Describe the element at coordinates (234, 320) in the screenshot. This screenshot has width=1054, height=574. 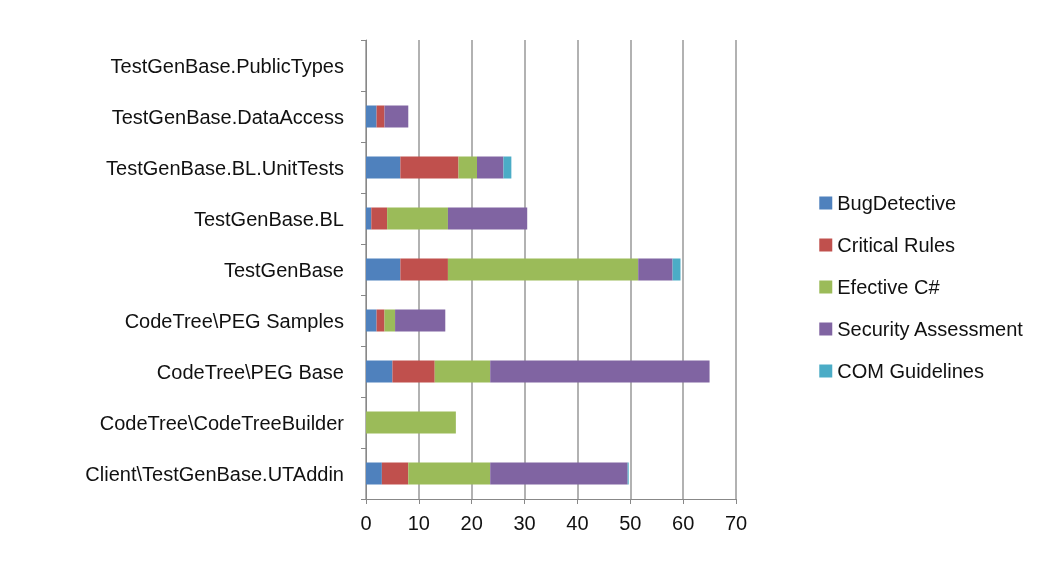
I see `y-tick-label: CodeTree\PEG Samples` at that location.